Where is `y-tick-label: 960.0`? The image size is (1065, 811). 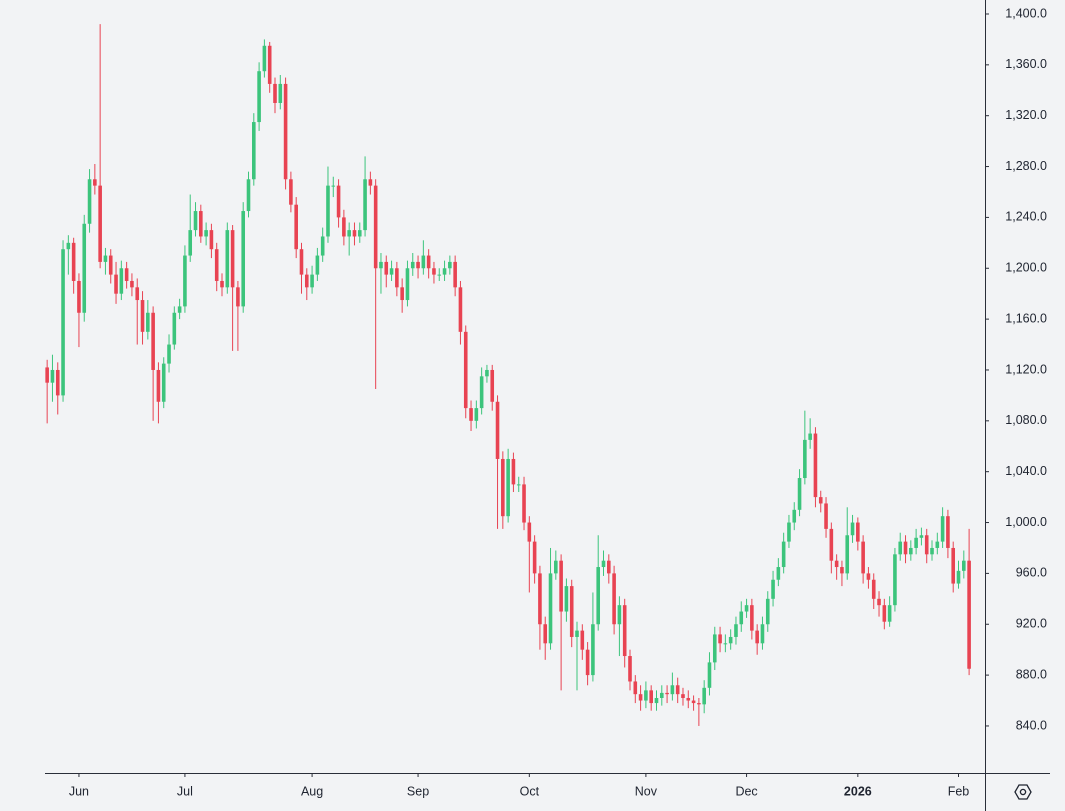
y-tick-label: 960.0 is located at coordinates (1031, 573).